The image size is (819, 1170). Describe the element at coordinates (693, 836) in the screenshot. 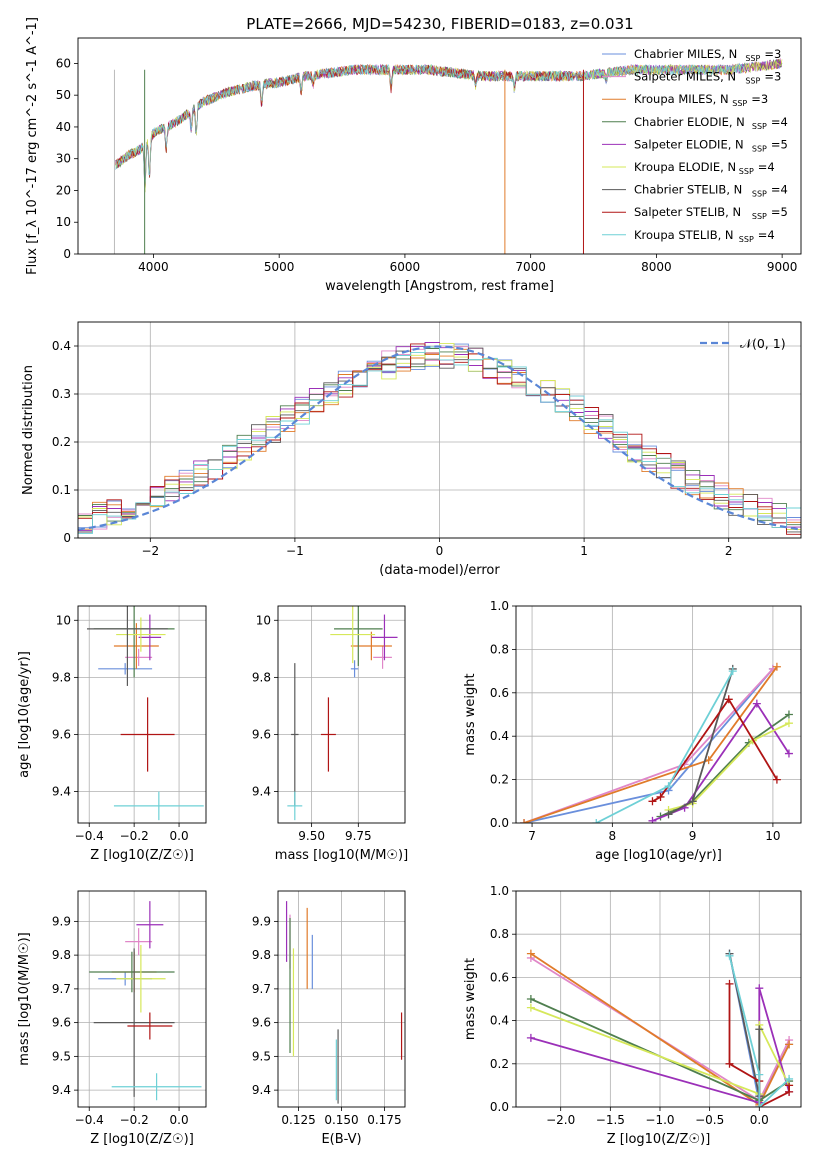

I see `x-tick-label: 9` at that location.